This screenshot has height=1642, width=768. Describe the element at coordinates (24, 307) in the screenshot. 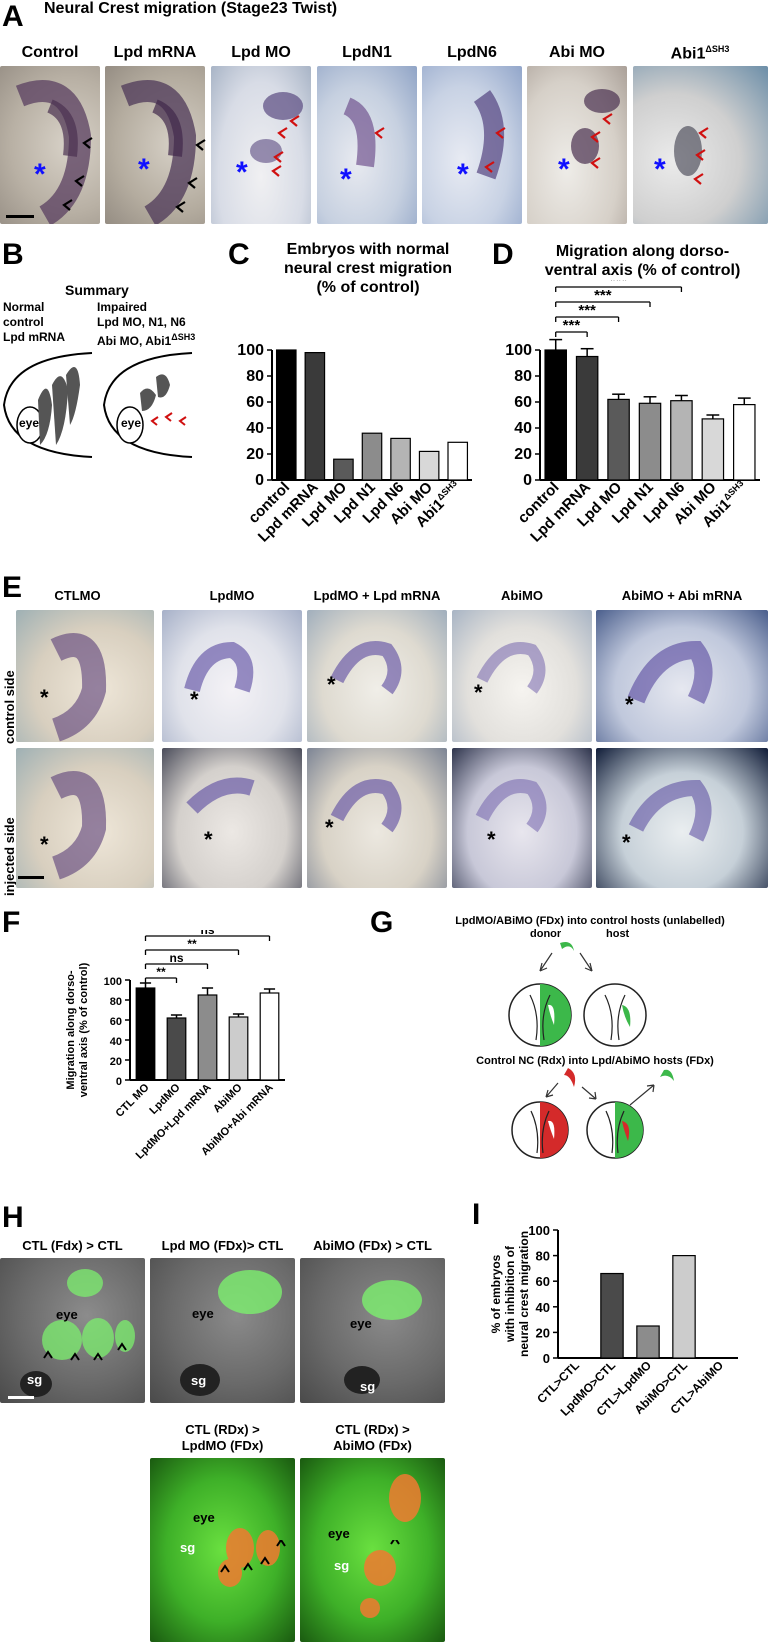

I see `normal-line-1: Normal` at that location.